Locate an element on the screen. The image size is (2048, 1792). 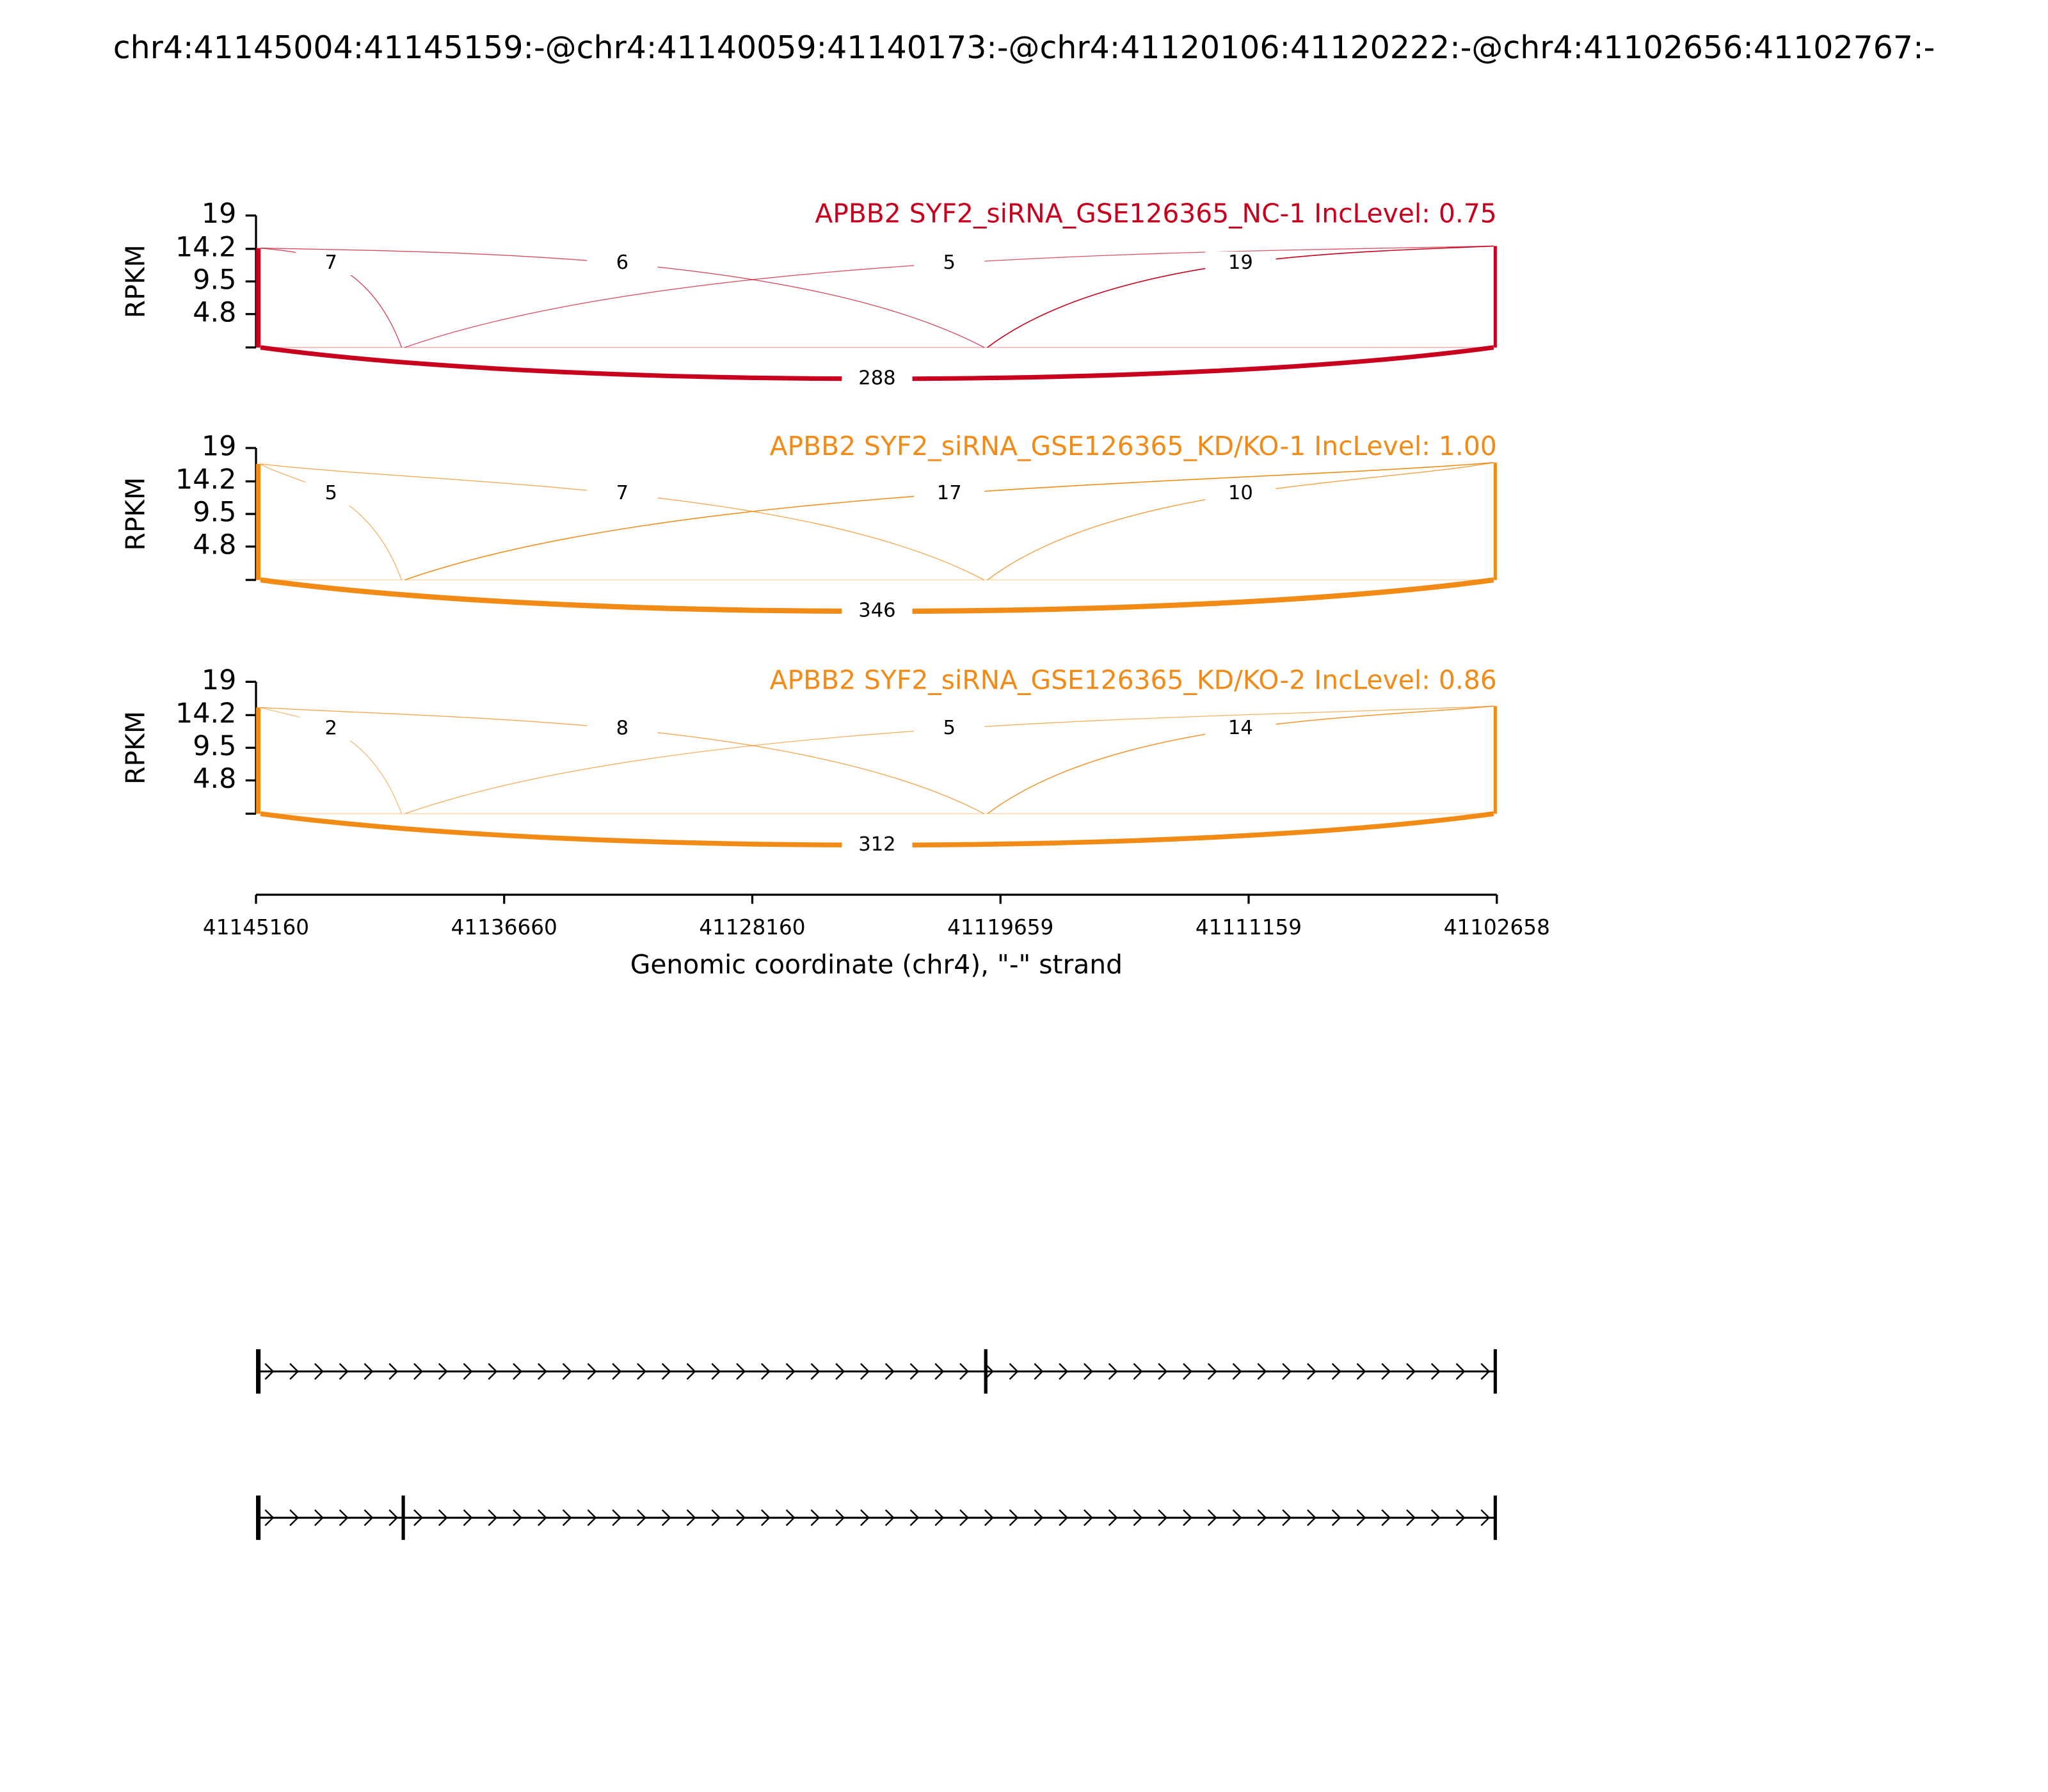
x-tick-label: 41128160 is located at coordinates (752, 927).